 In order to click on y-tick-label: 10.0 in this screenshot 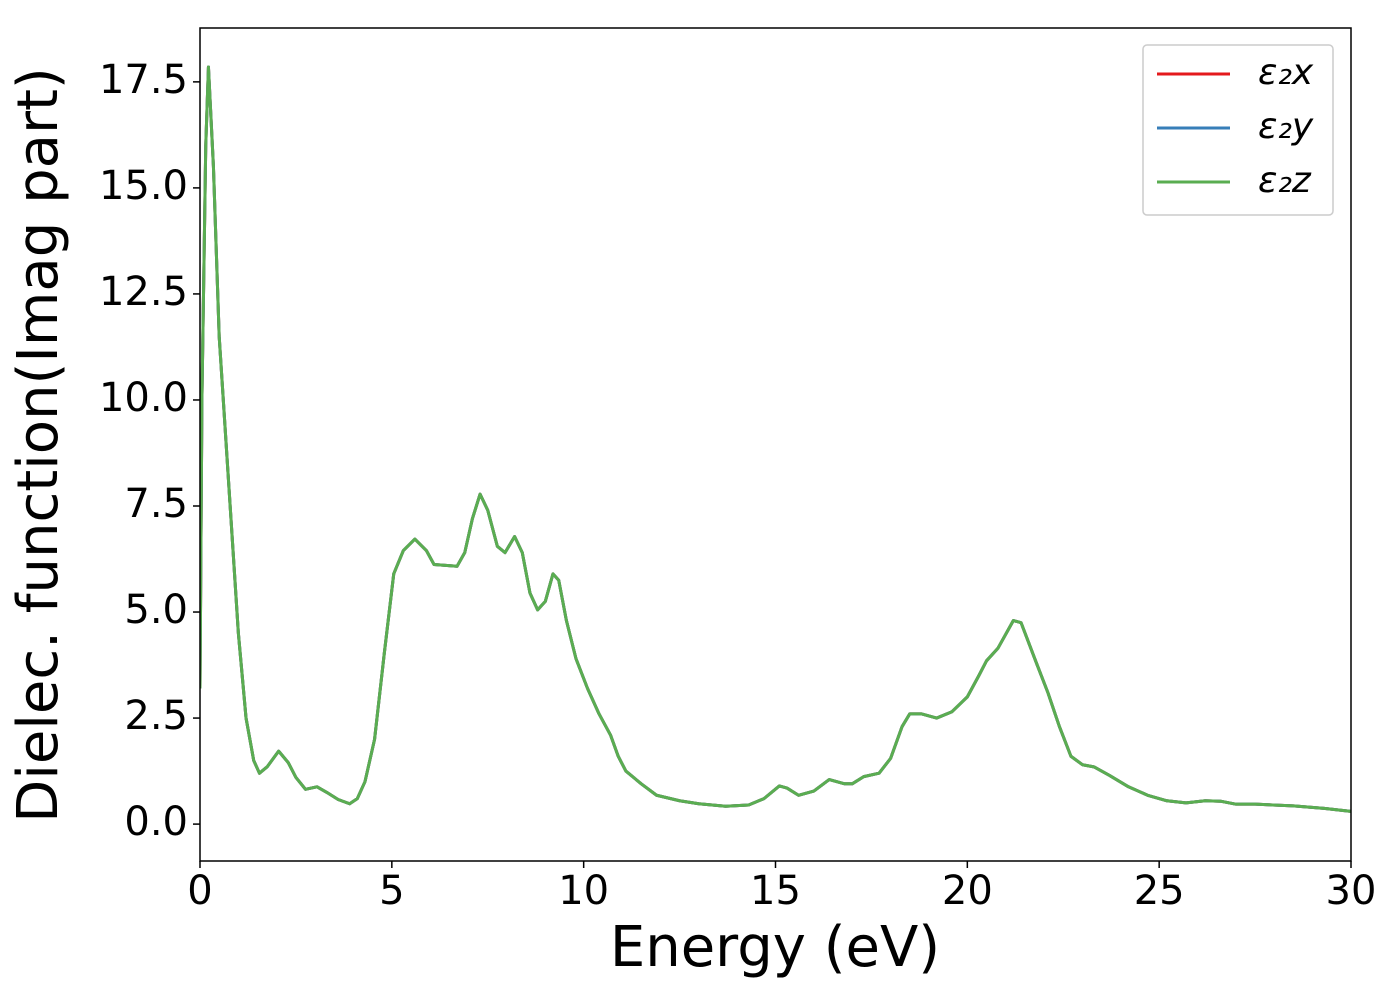, I will do `click(143, 398)`.